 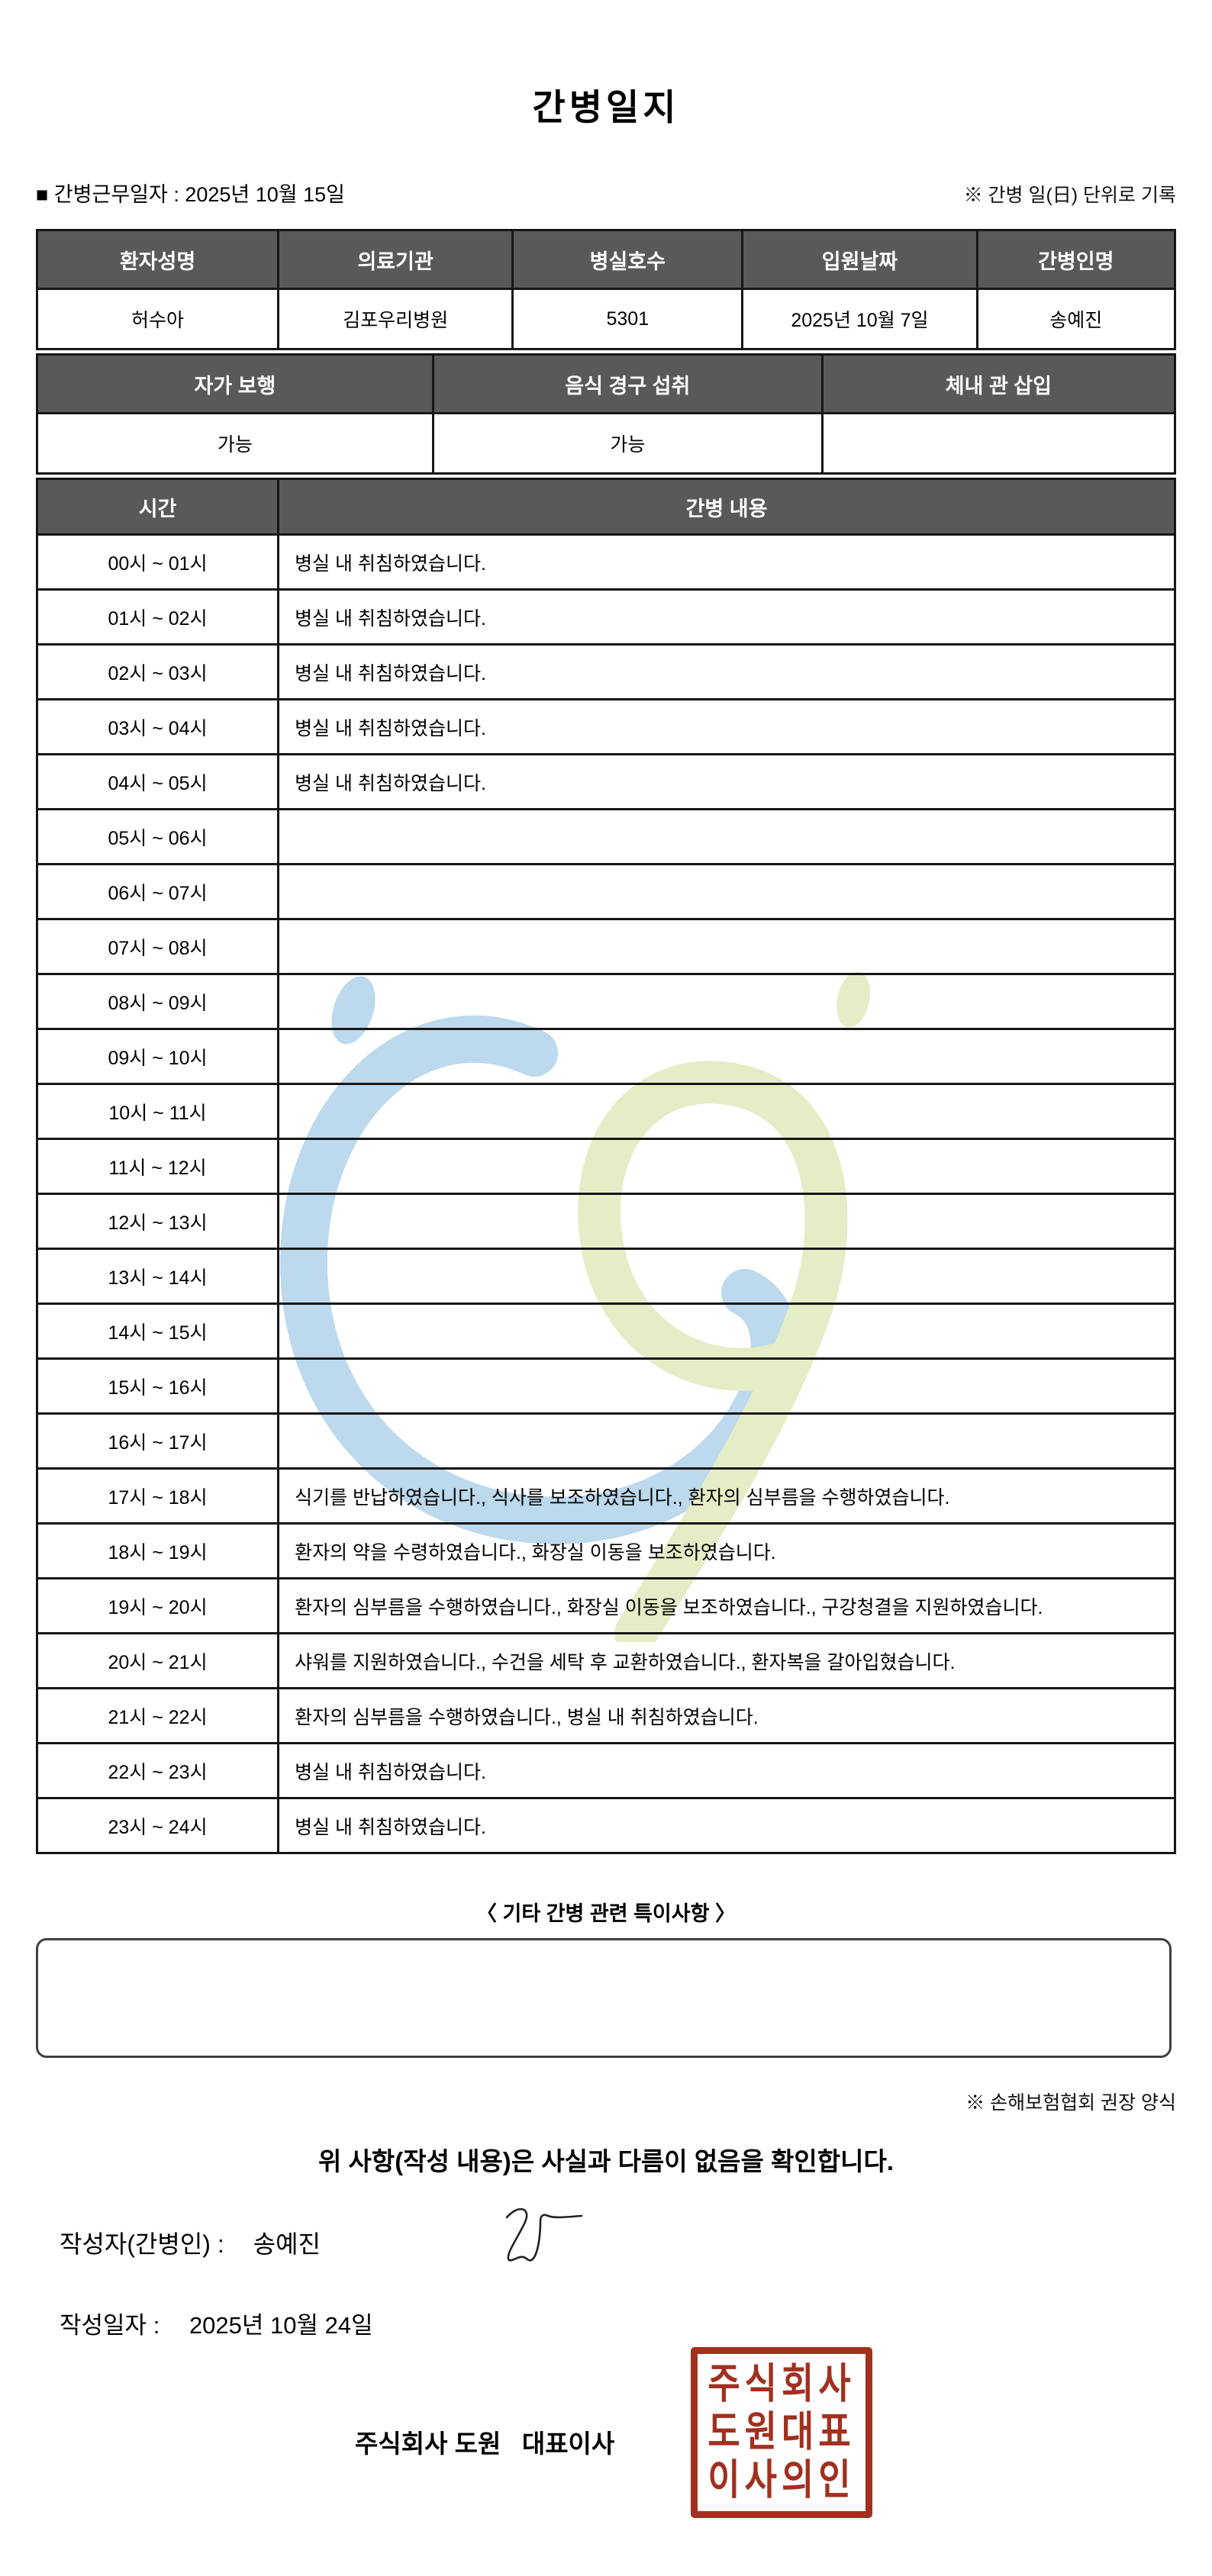 I want to click on care-log-row-23: 23시 ~ 24시 병실 내 취침하였습니다., so click(x=605, y=1825).